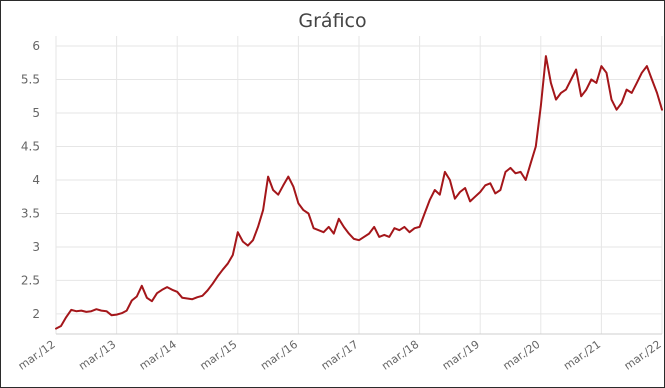 The width and height of the screenshot is (665, 388). Describe the element at coordinates (158, 355) in the screenshot. I see `x-tick-label: mar./14` at that location.